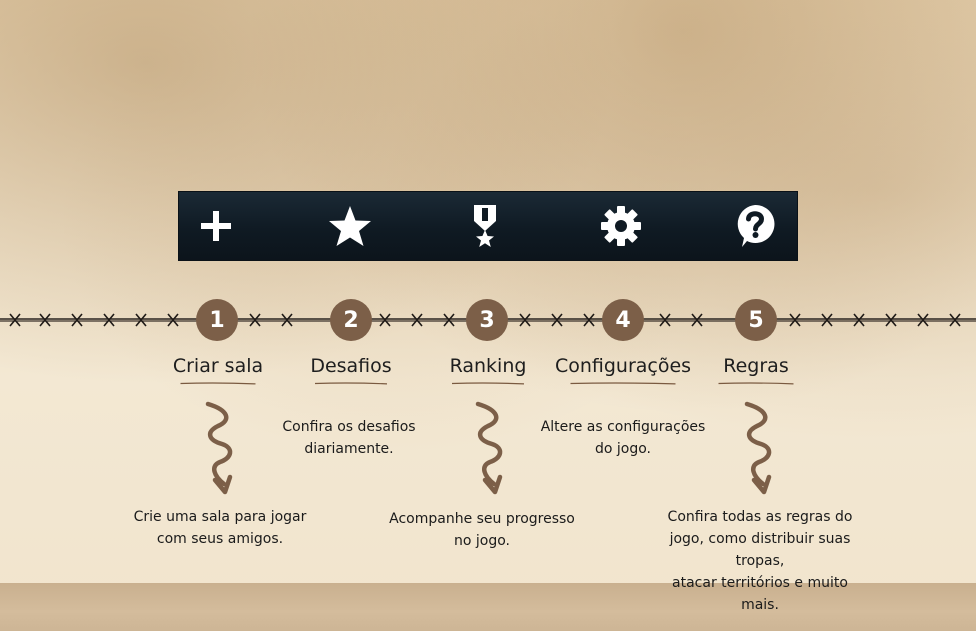  I want to click on desc-line: Acompanhe seu progresso, so click(482, 519).